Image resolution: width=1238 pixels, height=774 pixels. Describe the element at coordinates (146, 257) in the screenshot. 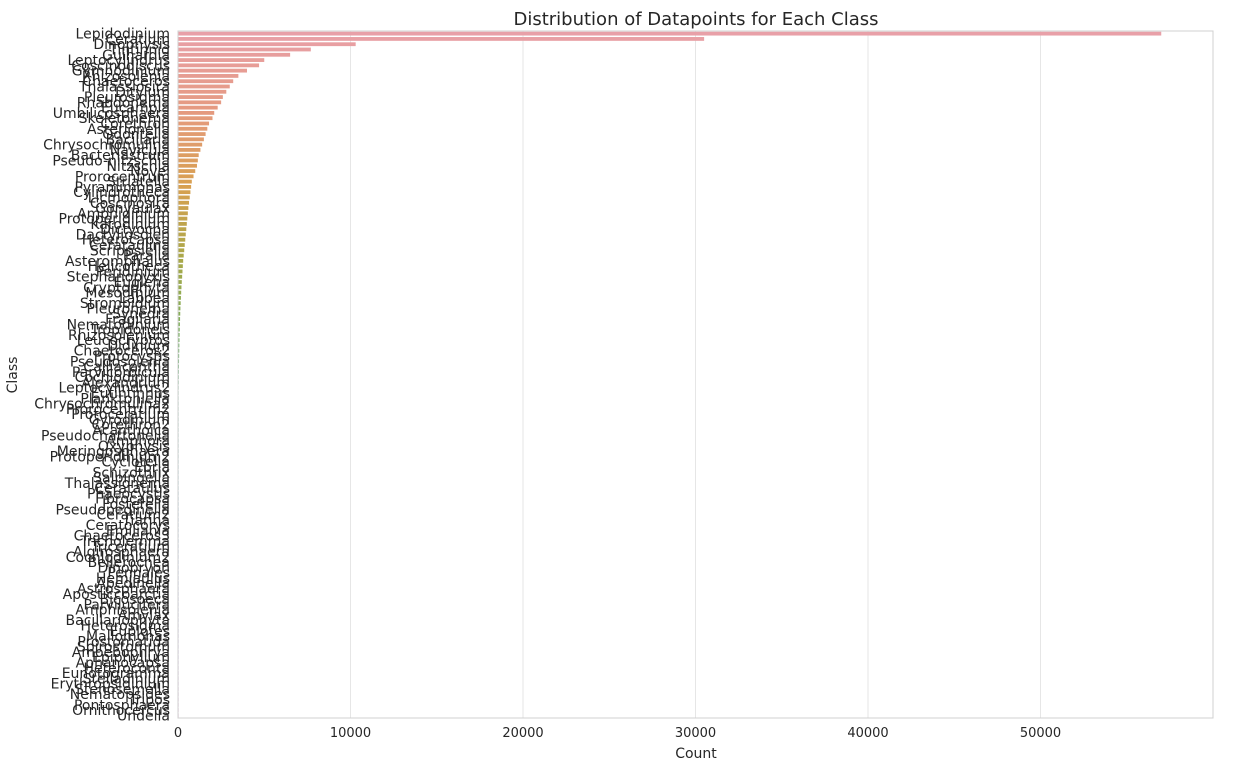

I see `y-tick-label: Paralia` at that location.